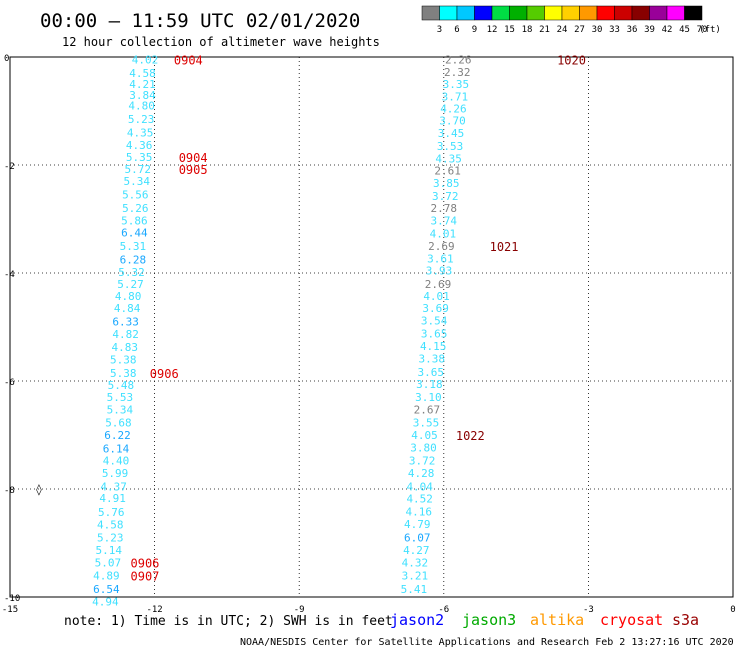 The width and height of the screenshot is (740, 650). I want to click on x-tick-label: -9, so click(299, 610).